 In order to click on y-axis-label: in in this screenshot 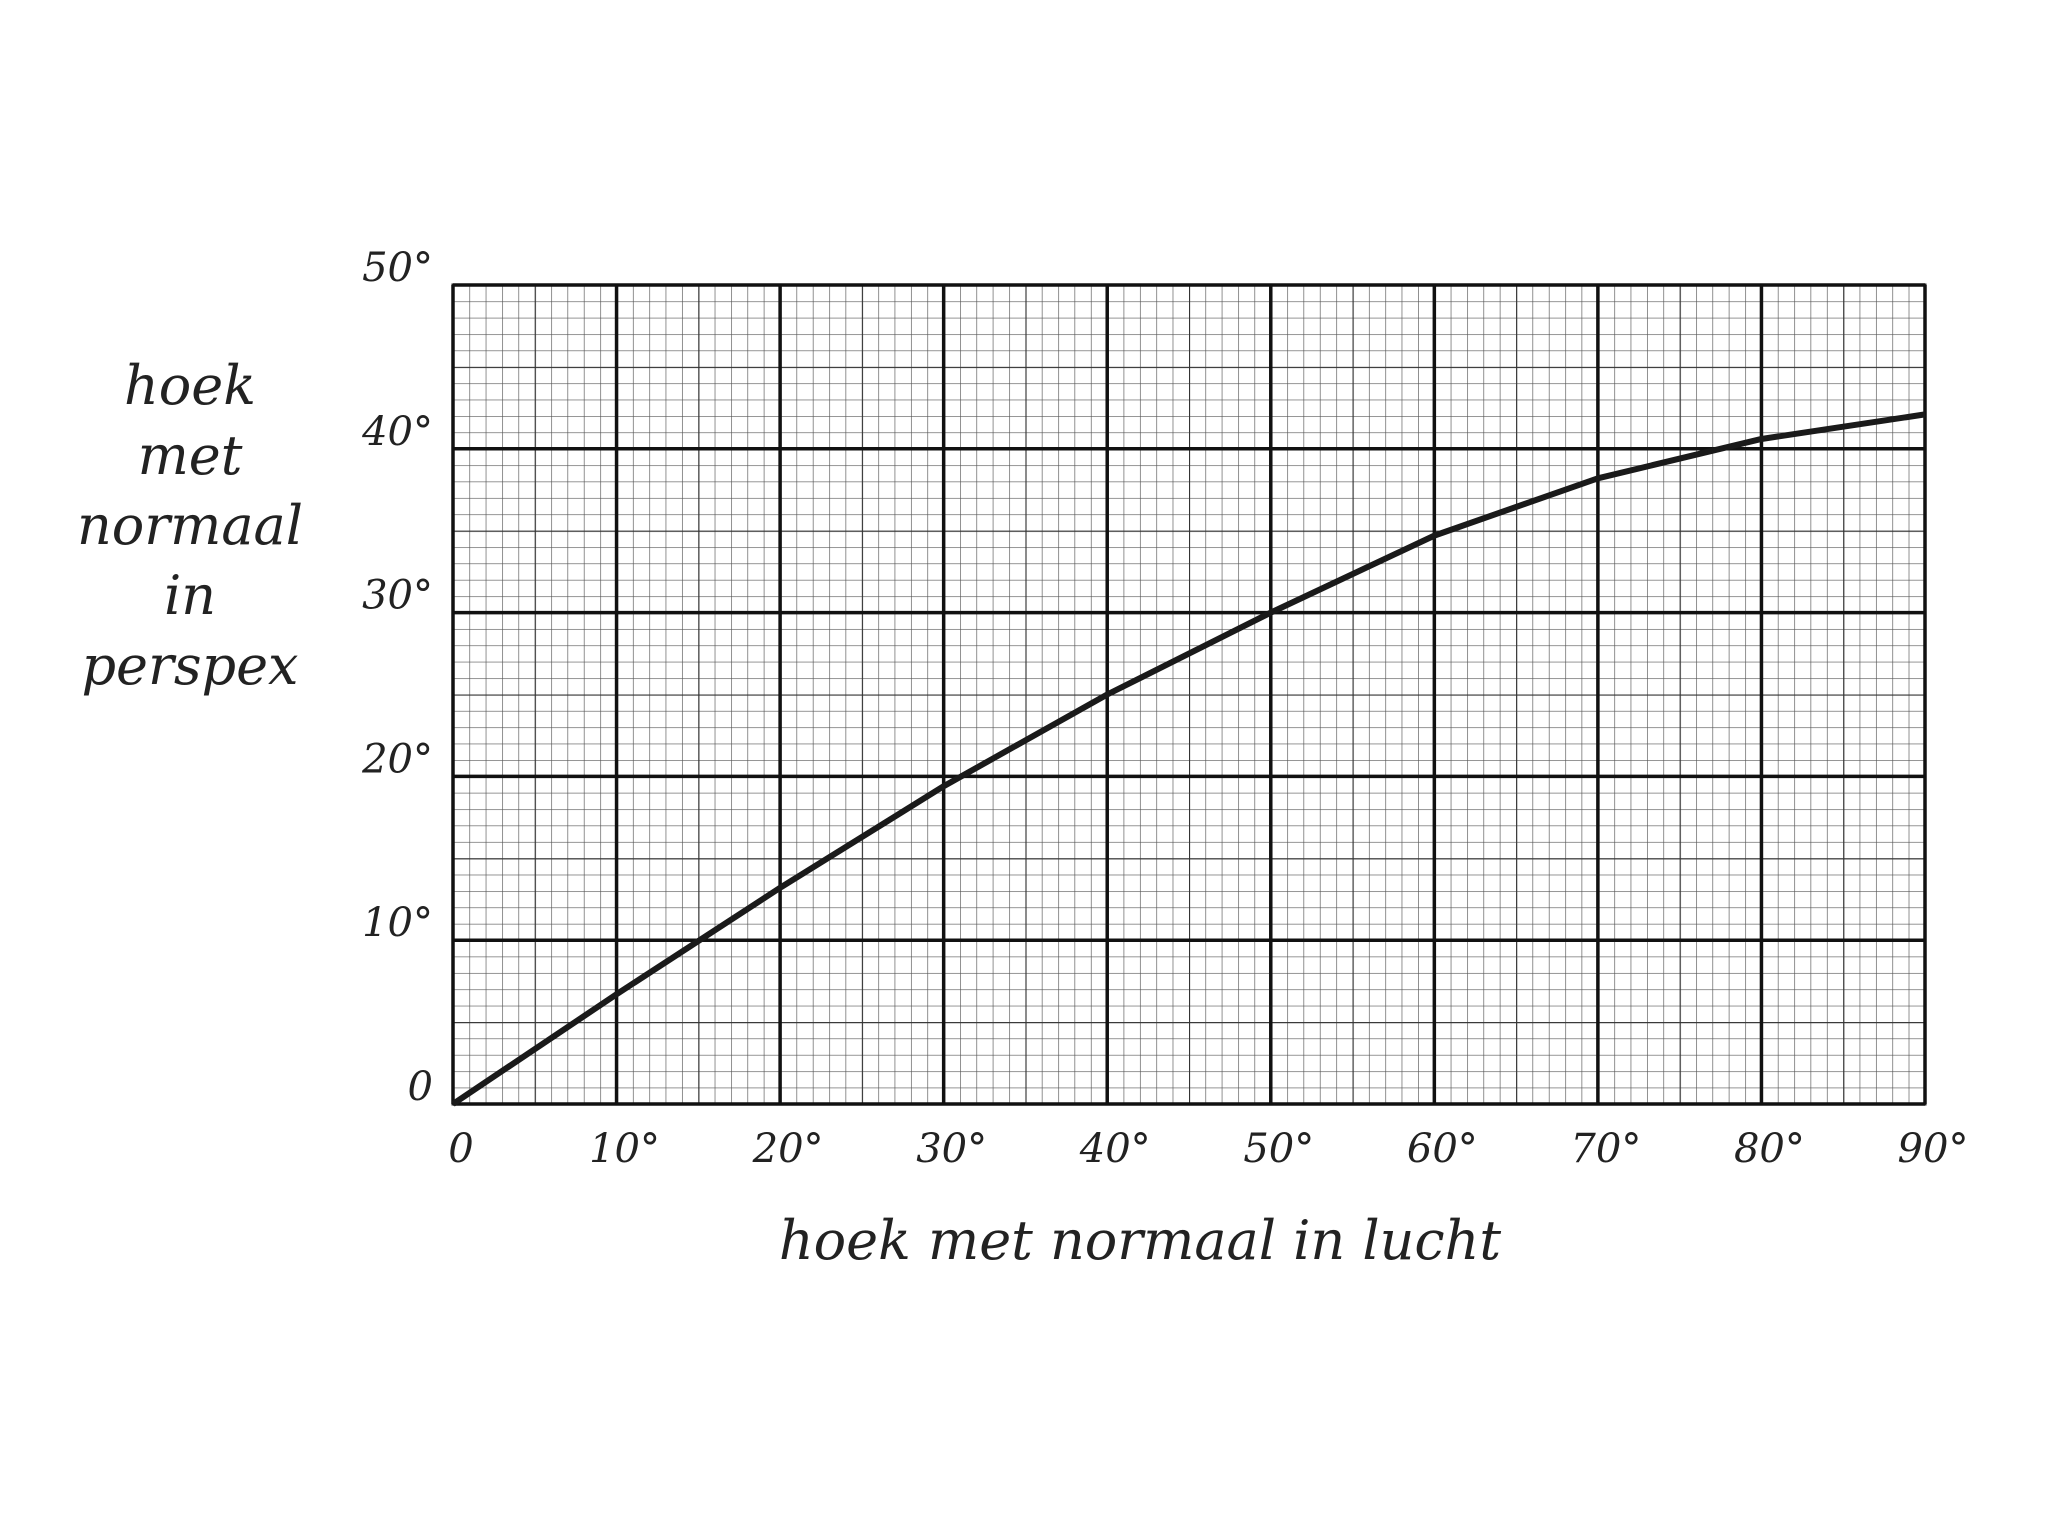, I will do `click(190, 595)`.